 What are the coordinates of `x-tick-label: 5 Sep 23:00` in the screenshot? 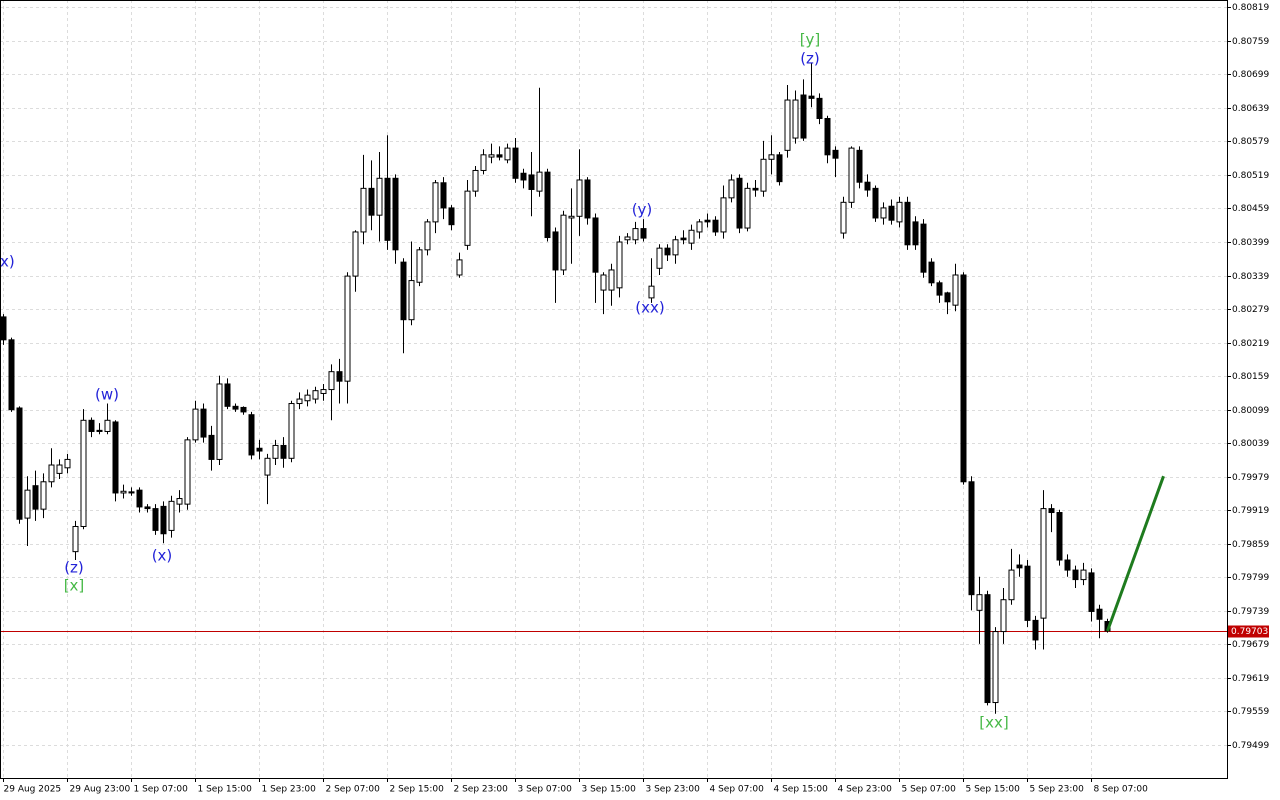 It's located at (1057, 790).